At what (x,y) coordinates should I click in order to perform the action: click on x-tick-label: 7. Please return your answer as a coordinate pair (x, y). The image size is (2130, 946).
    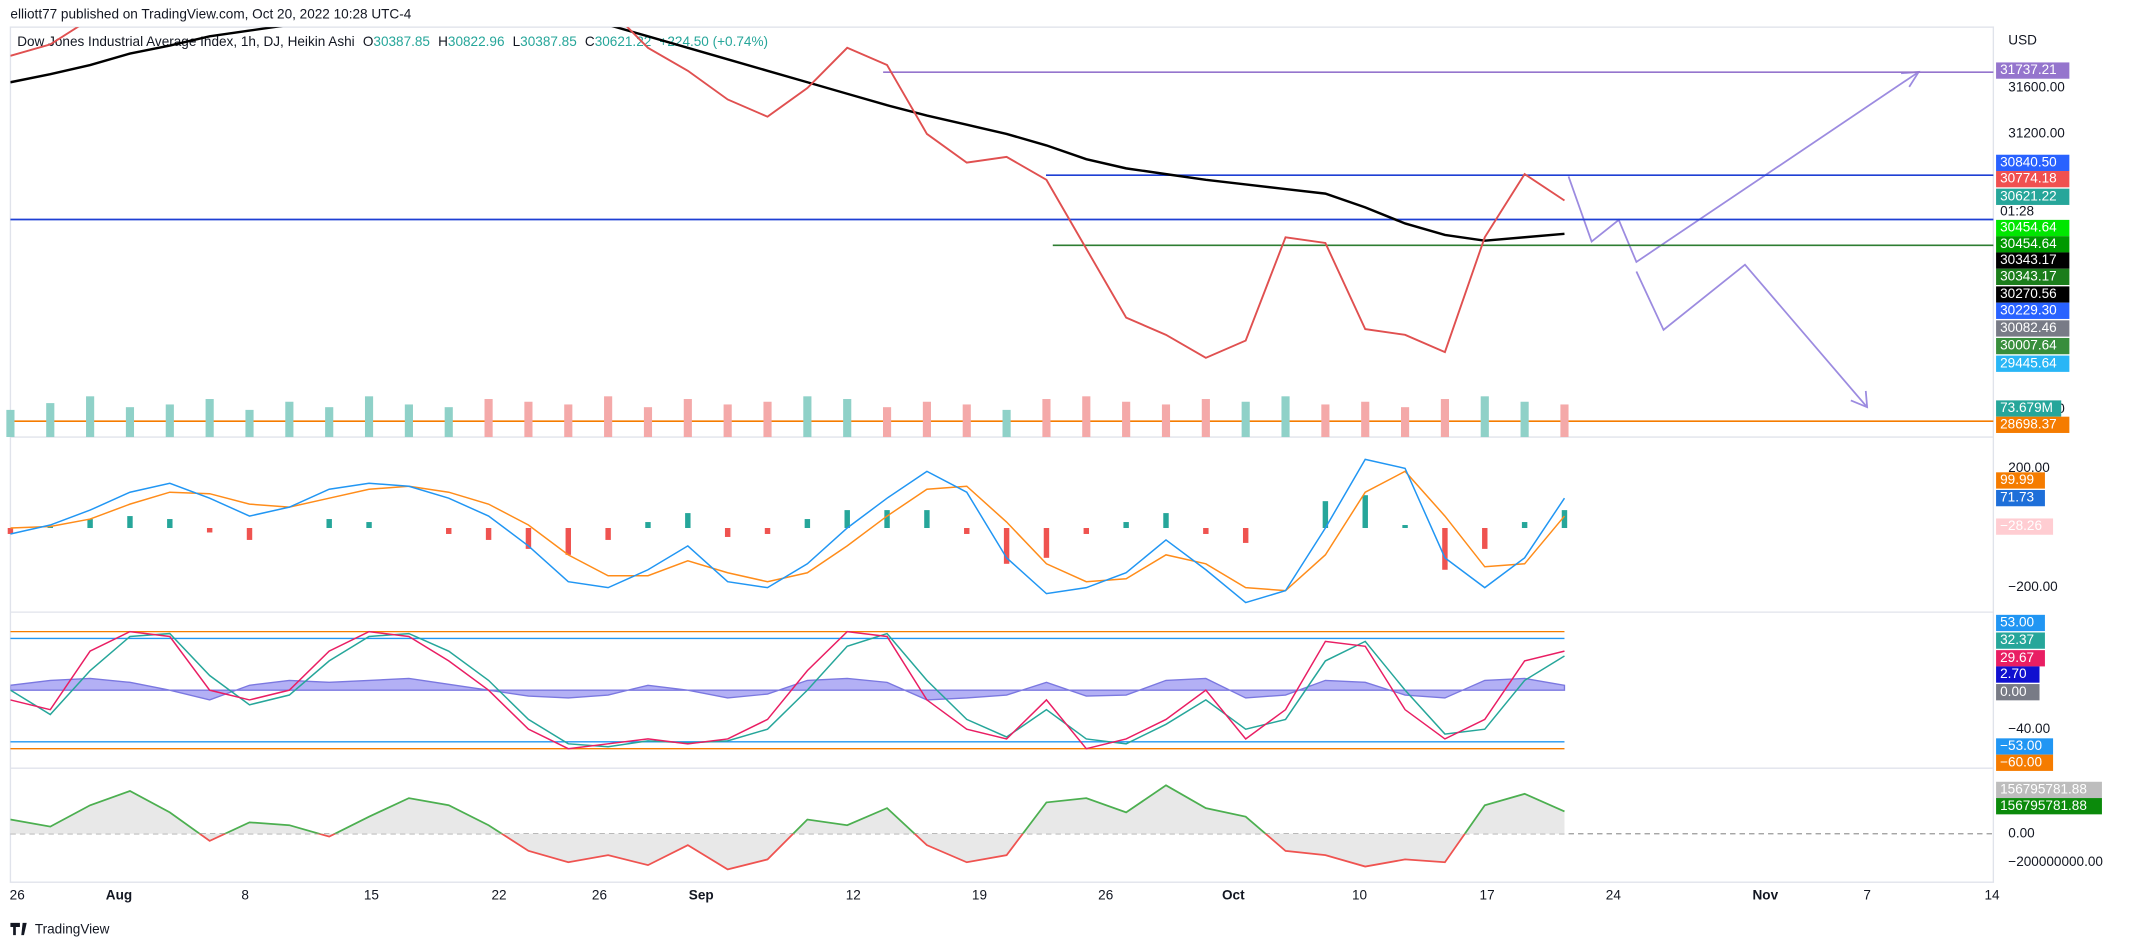
    Looking at the image, I should click on (1867, 894).